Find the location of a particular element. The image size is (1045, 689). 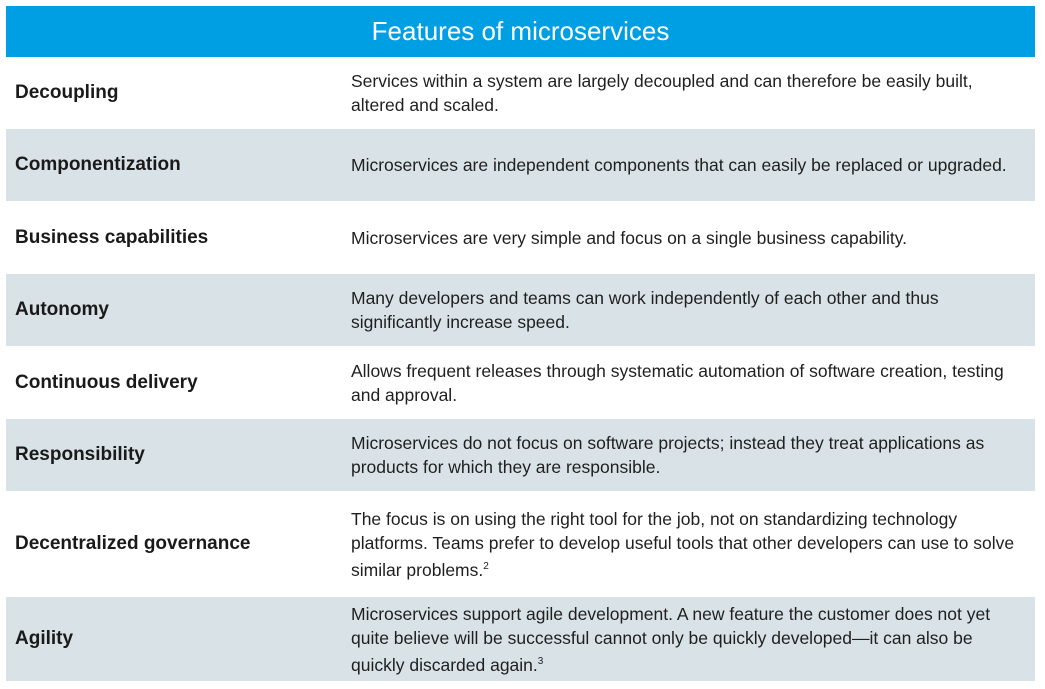

table-title: Features of microservices is located at coordinates (520, 31).